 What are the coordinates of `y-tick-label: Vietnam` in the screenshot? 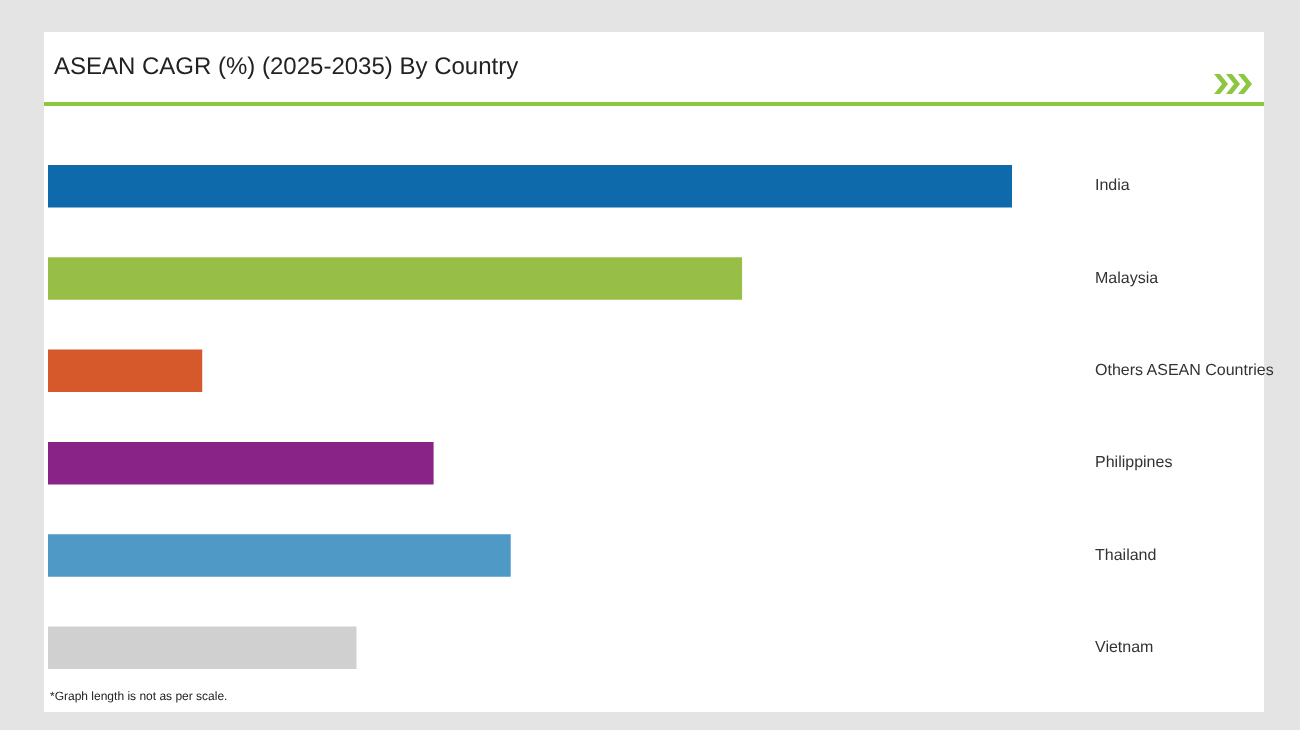 It's located at (1125, 646).